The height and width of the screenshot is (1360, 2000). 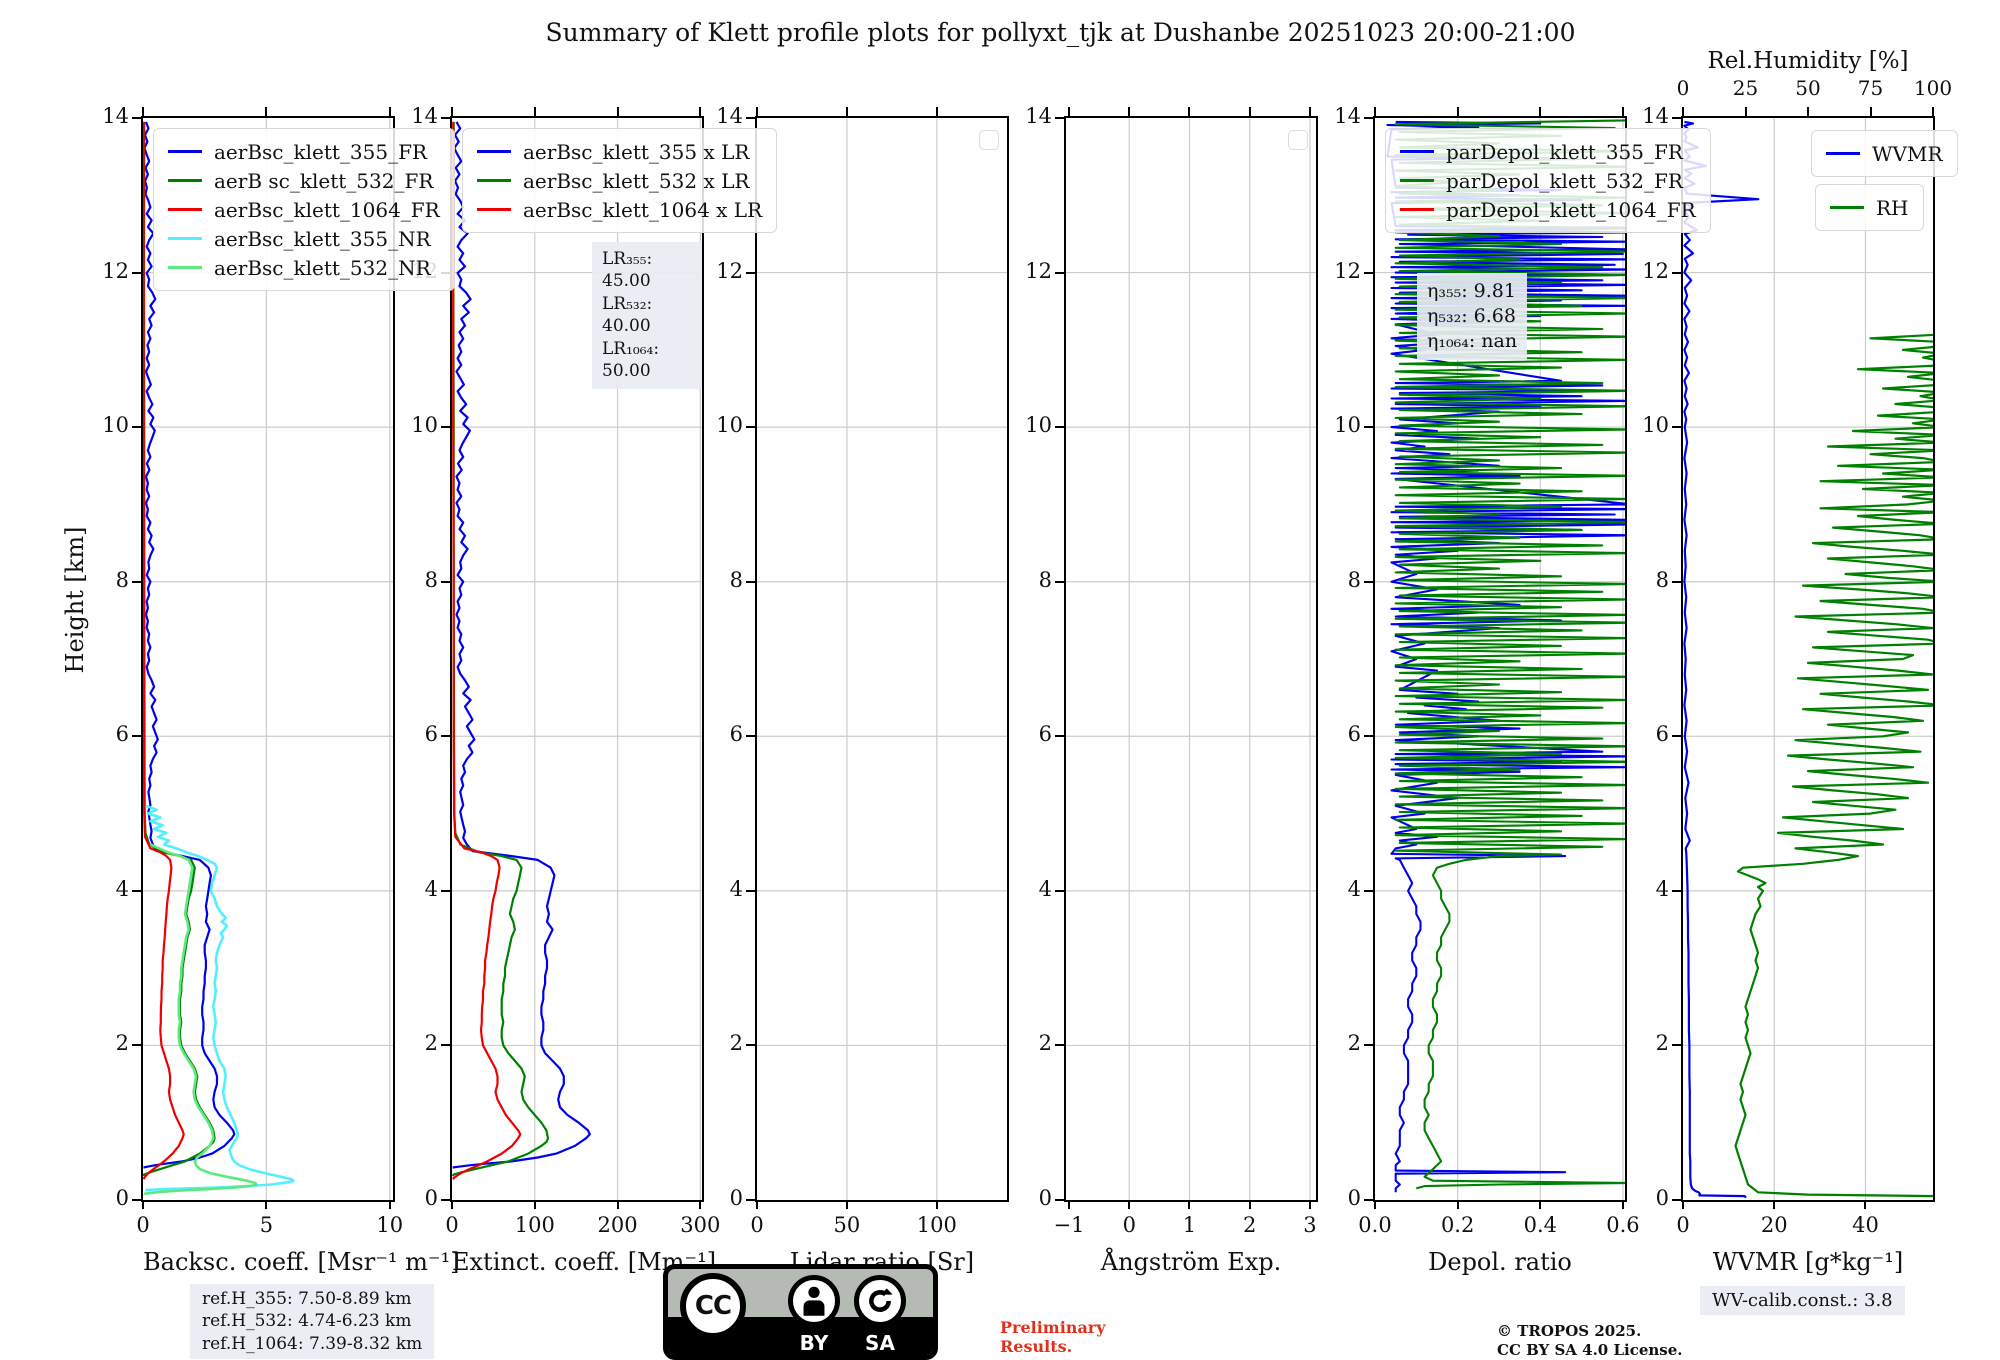 I want to click on ytick-backscatter-8: 8, so click(x=122, y=579).